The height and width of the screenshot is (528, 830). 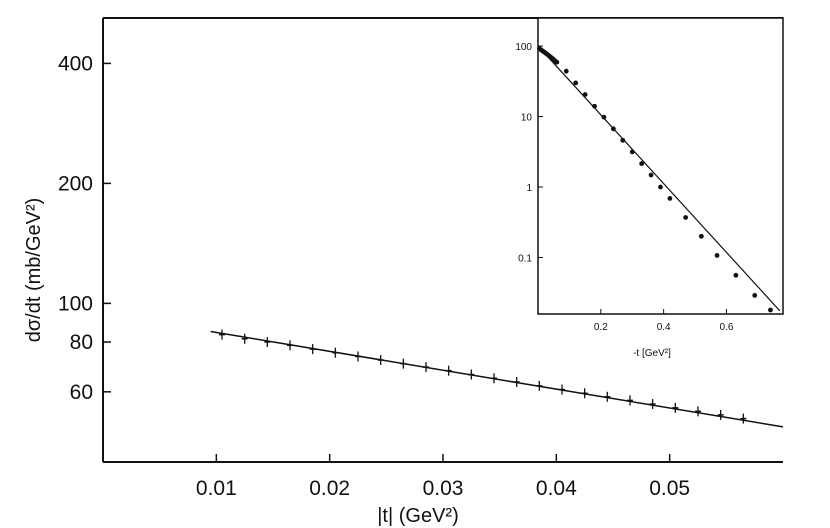 What do you see at coordinates (601, 327) in the screenshot?
I see `inset-x-tick-label: 0.2` at bounding box center [601, 327].